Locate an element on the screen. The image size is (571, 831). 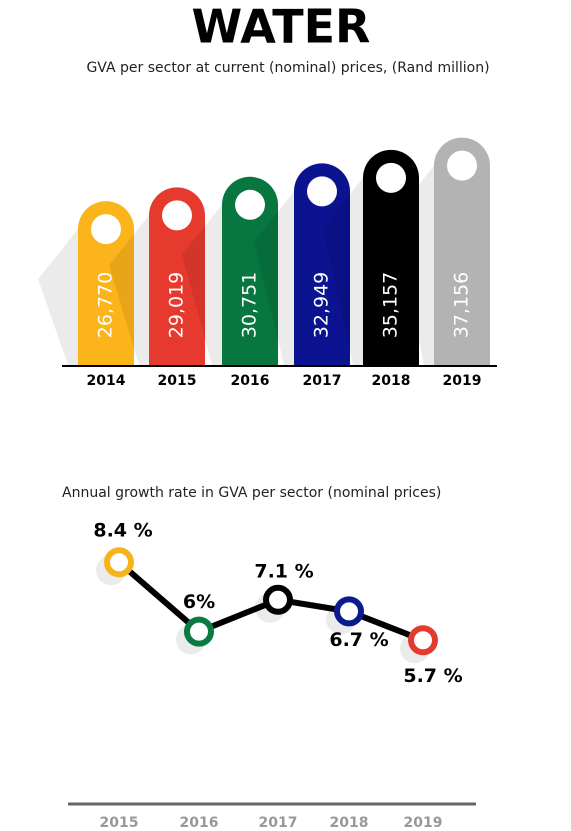
value-label: 30,751 is located at coordinates (250, 305).